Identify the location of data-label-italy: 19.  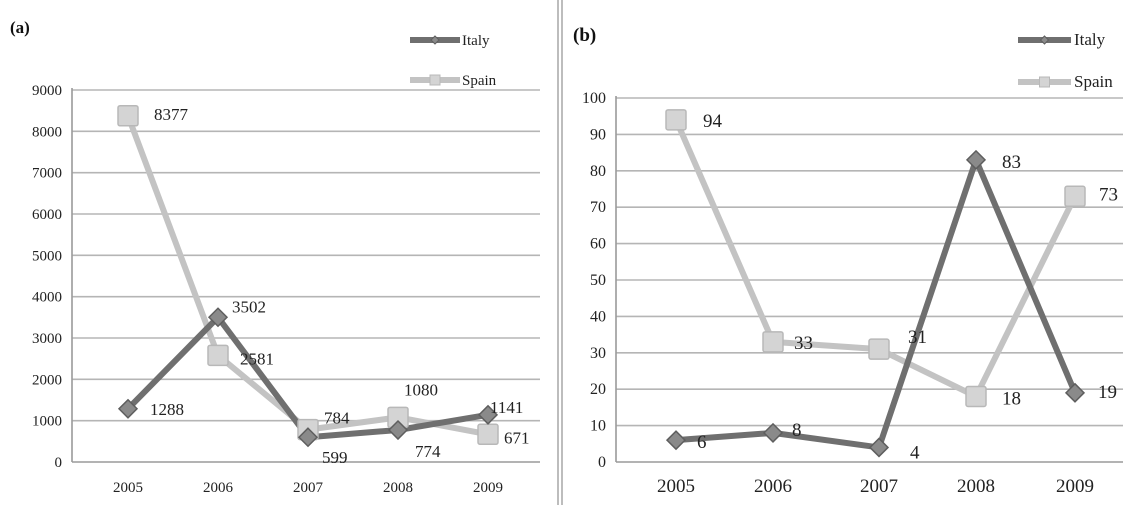
(1107, 392).